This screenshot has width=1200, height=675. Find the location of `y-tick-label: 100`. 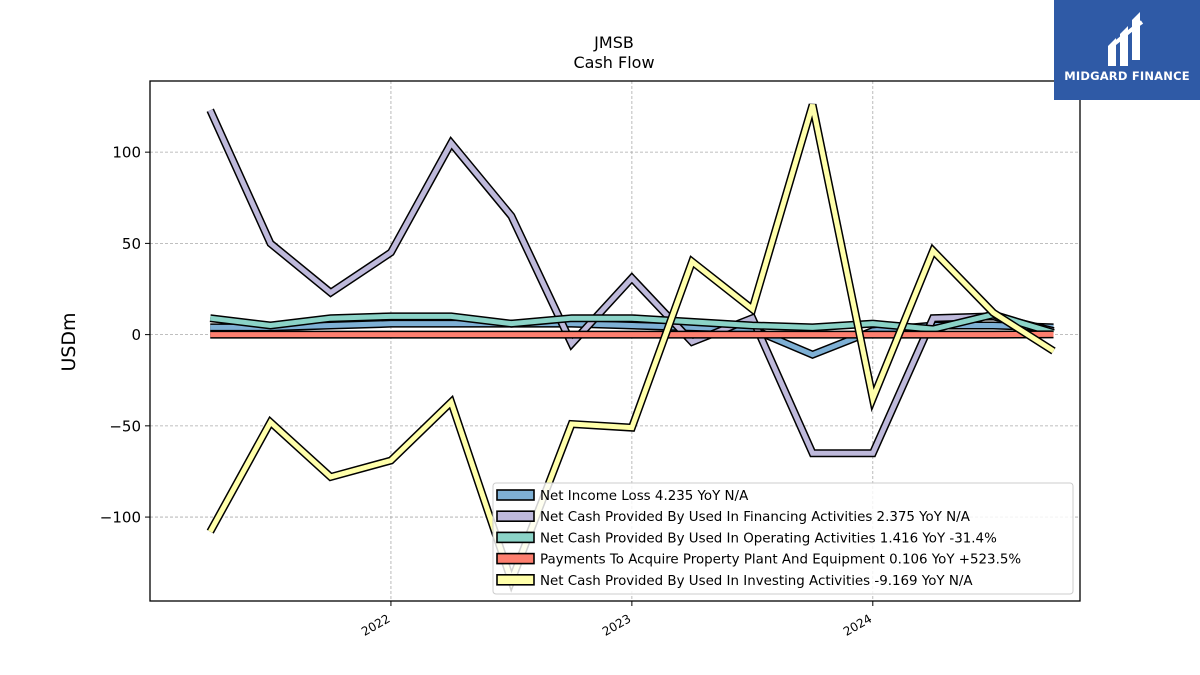

y-tick-label: 100 is located at coordinates (126, 153).